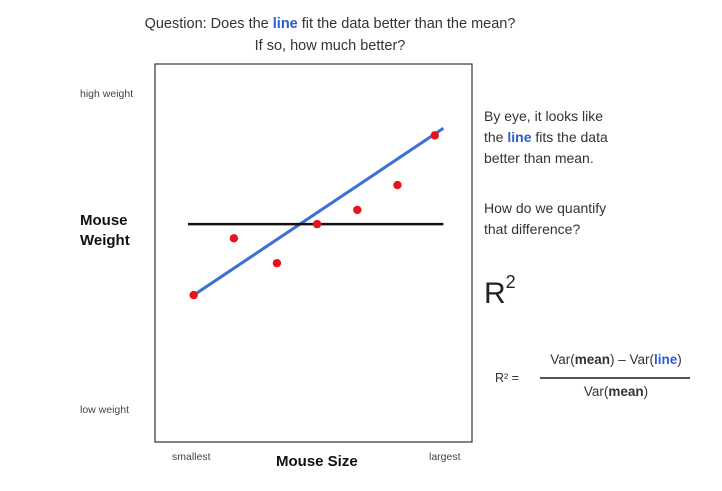 The width and height of the screenshot is (722, 491). What do you see at coordinates (285, 24) in the screenshot?
I see `question-line-word: line` at bounding box center [285, 24].